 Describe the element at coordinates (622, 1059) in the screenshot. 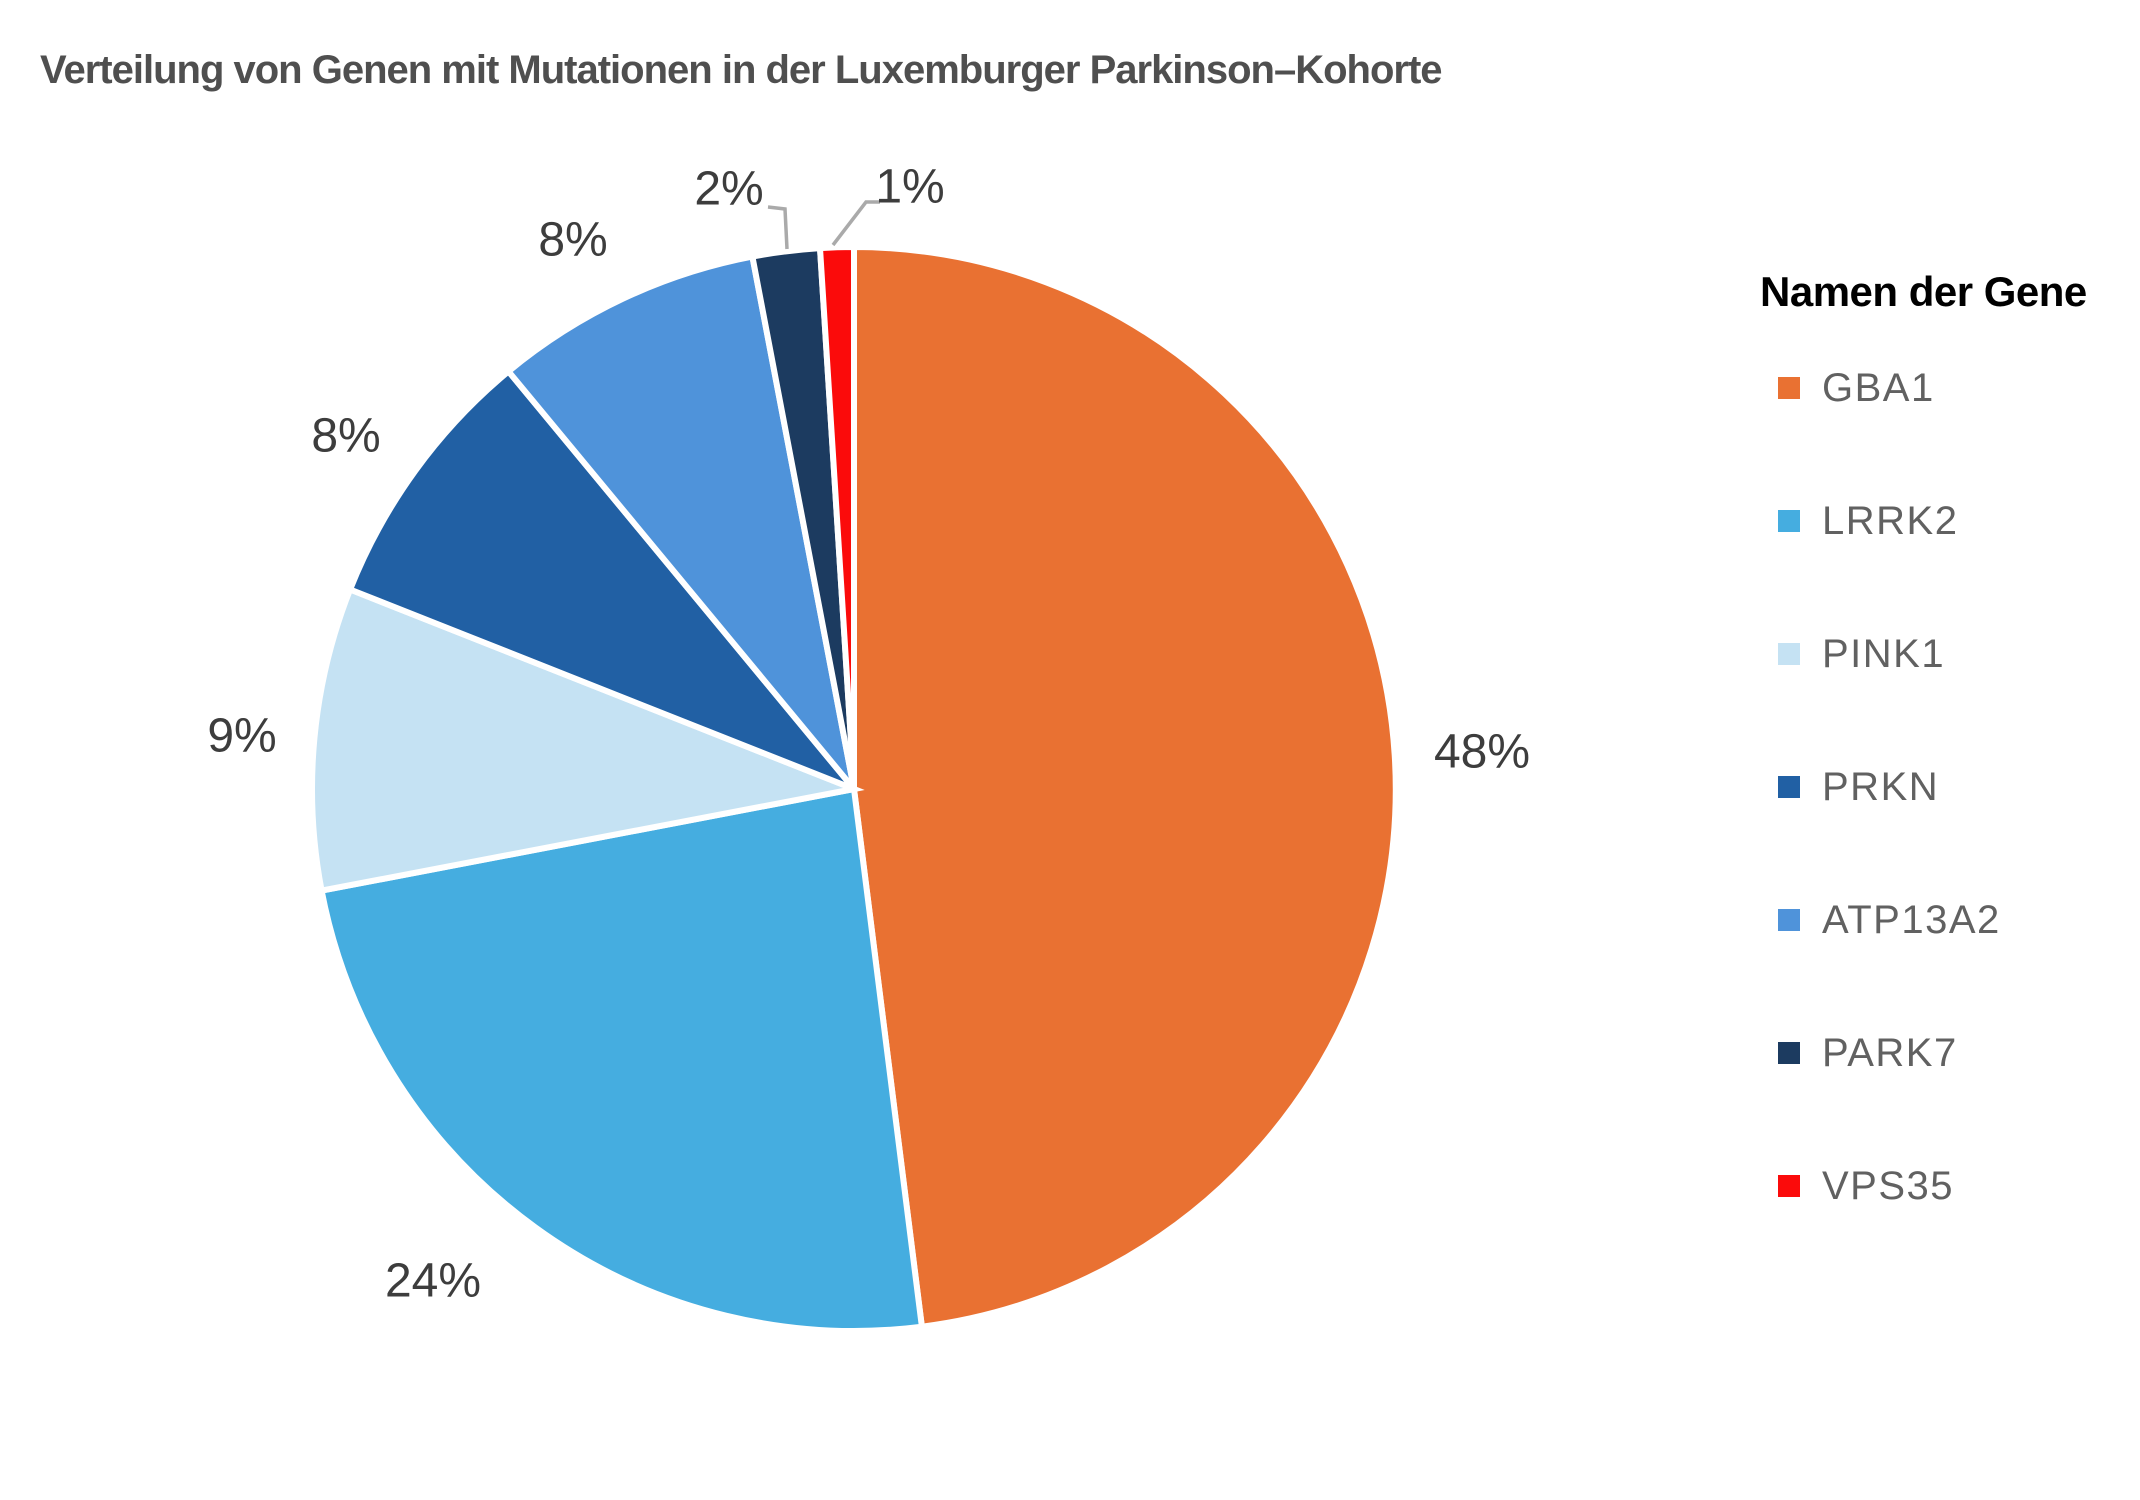

I see `pie-slice-lrrk2` at that location.